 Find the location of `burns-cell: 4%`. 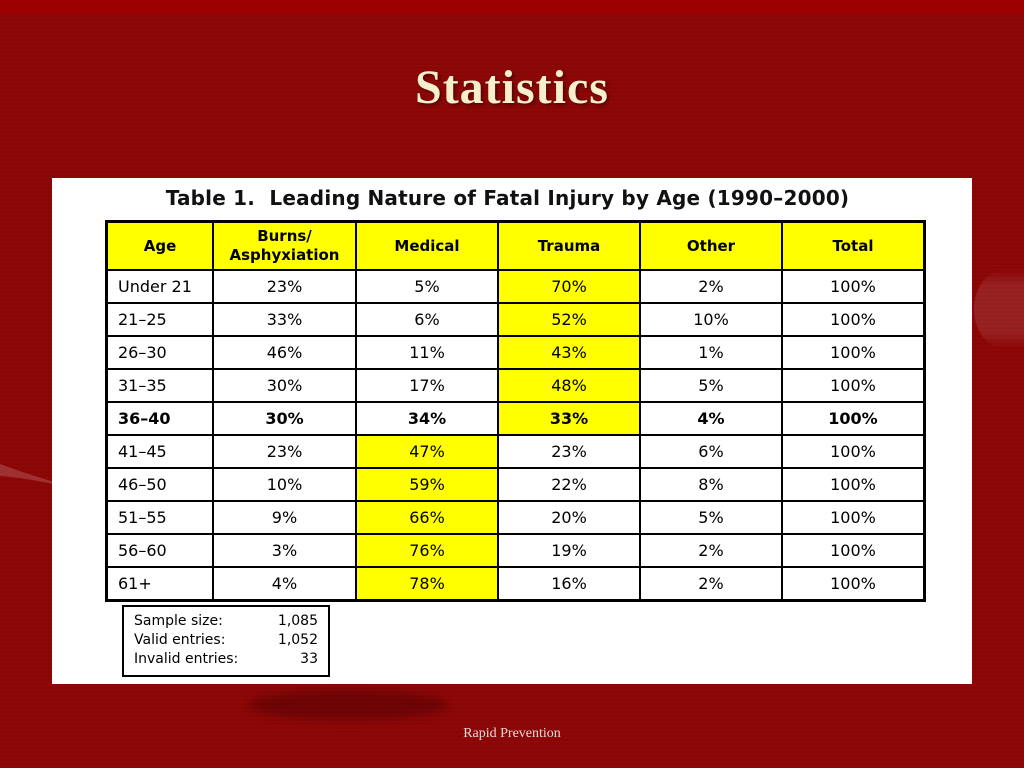

burns-cell: 4% is located at coordinates (284, 584).